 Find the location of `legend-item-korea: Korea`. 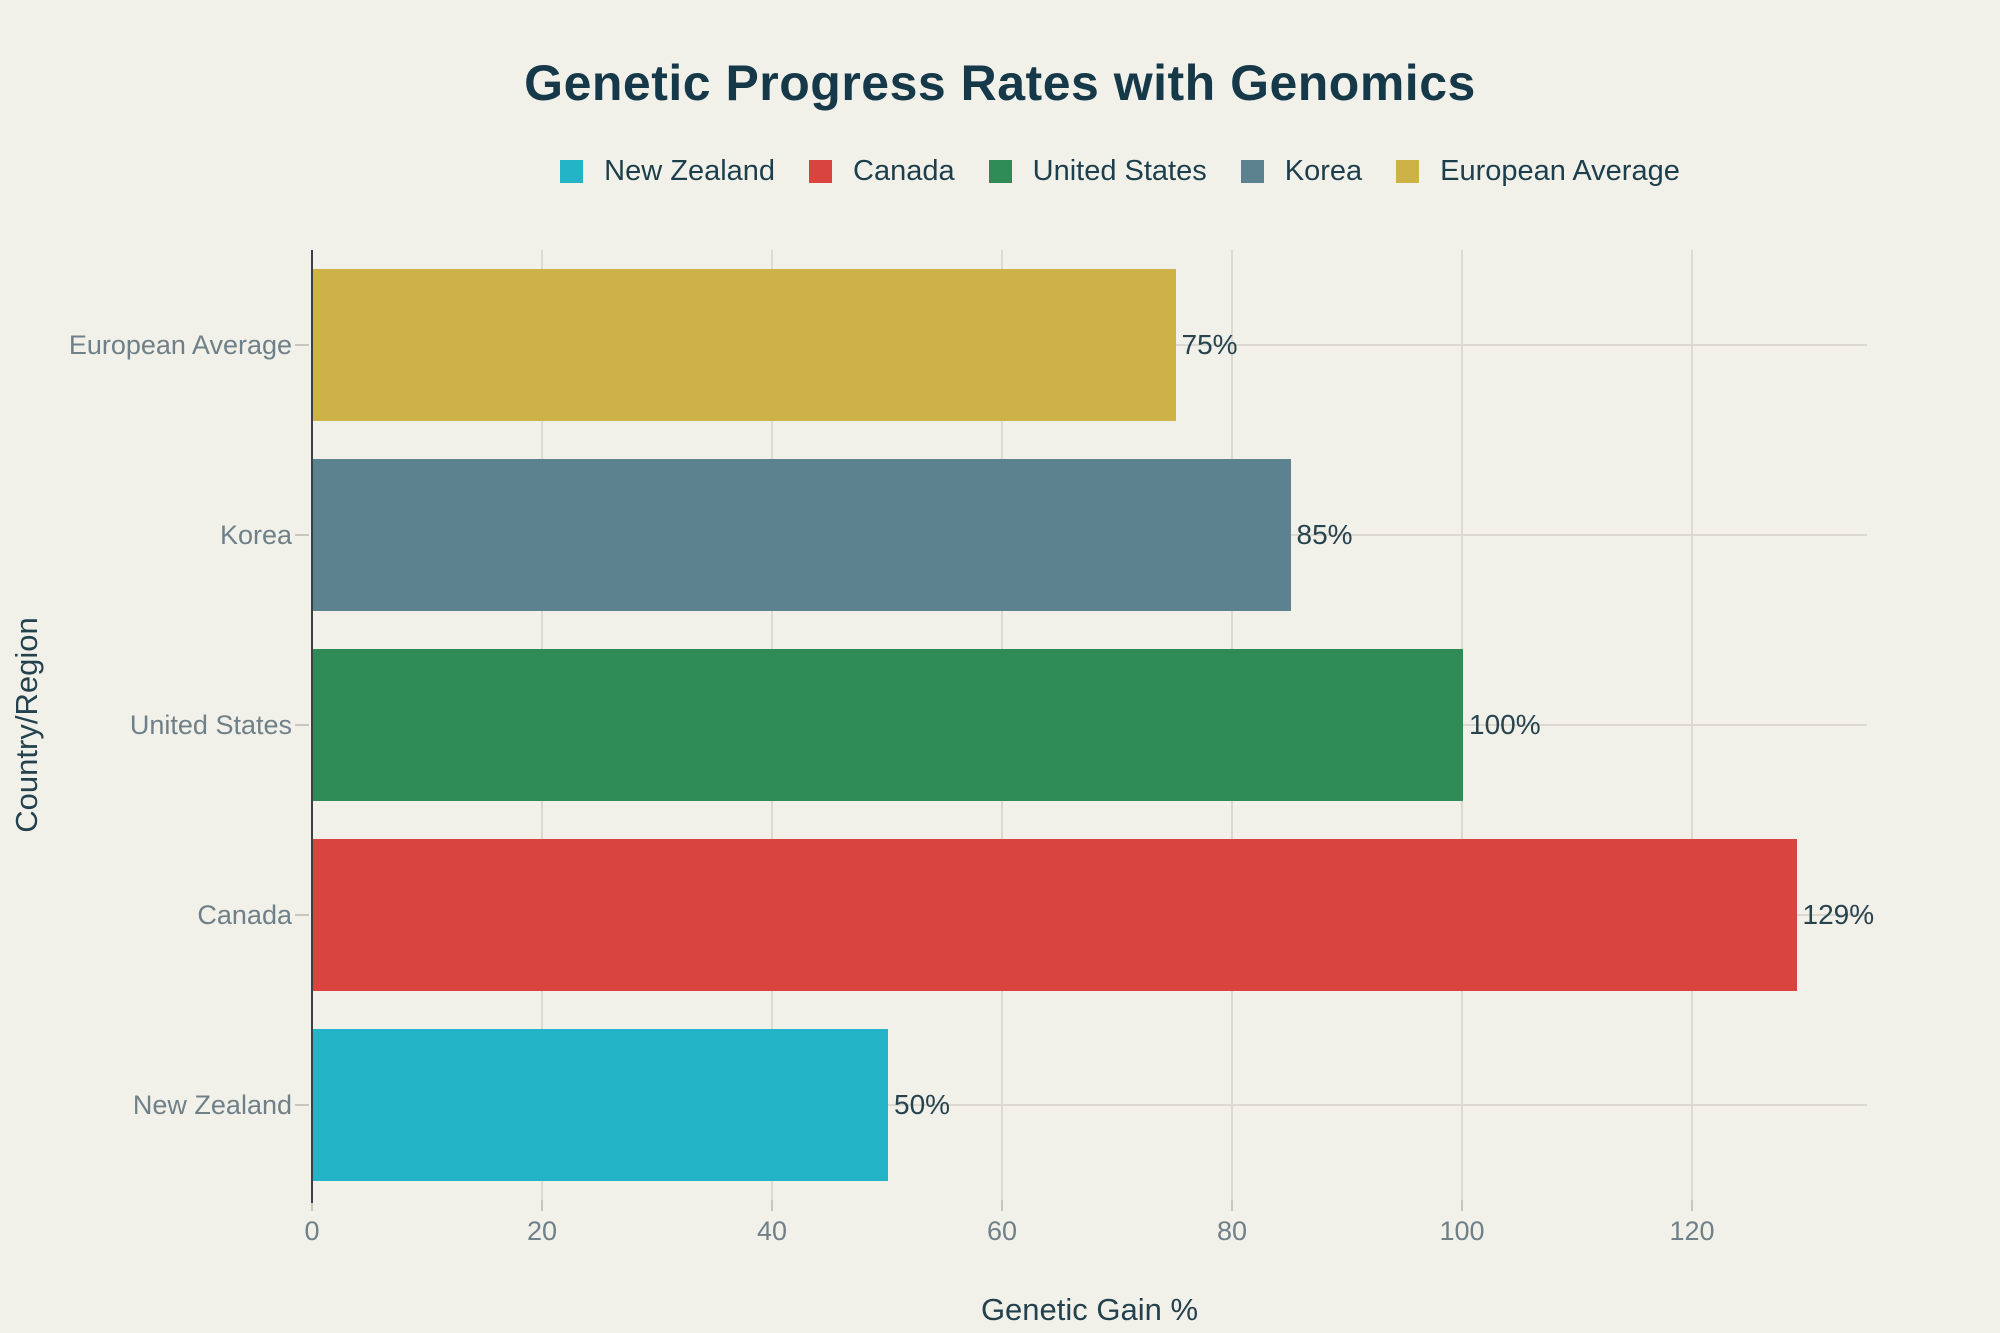

legend-item-korea: Korea is located at coordinates (1301, 171).